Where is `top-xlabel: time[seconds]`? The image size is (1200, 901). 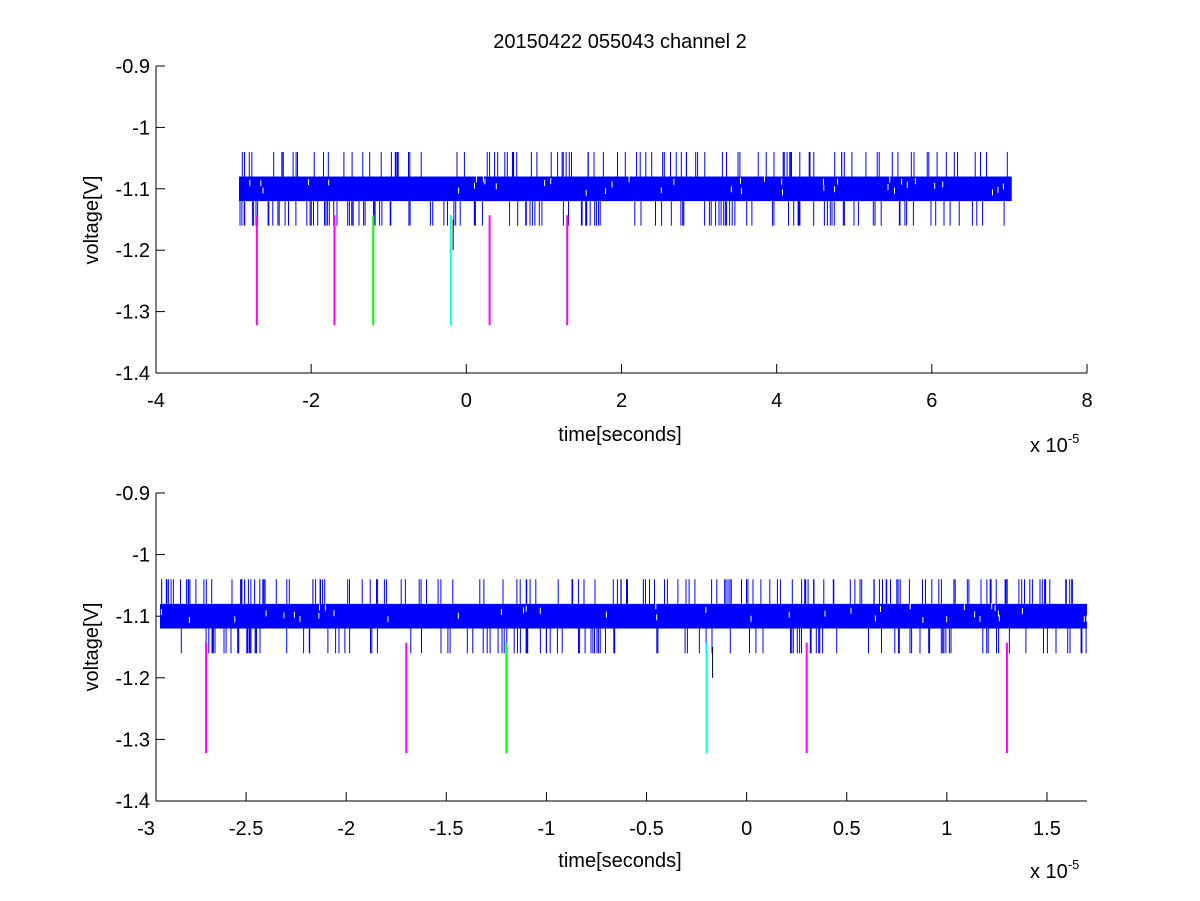
top-xlabel: time[seconds] is located at coordinates (619, 435).